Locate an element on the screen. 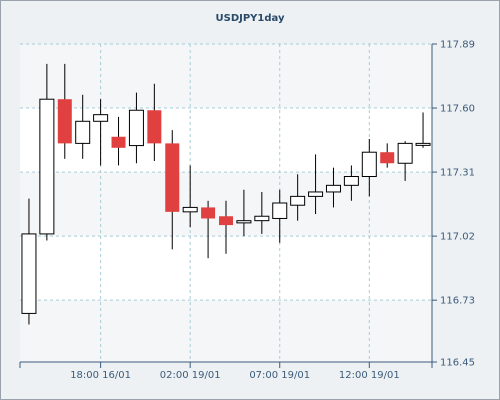 This screenshot has width=500, height=400. y-tick-label: 117.31 is located at coordinates (457, 173).